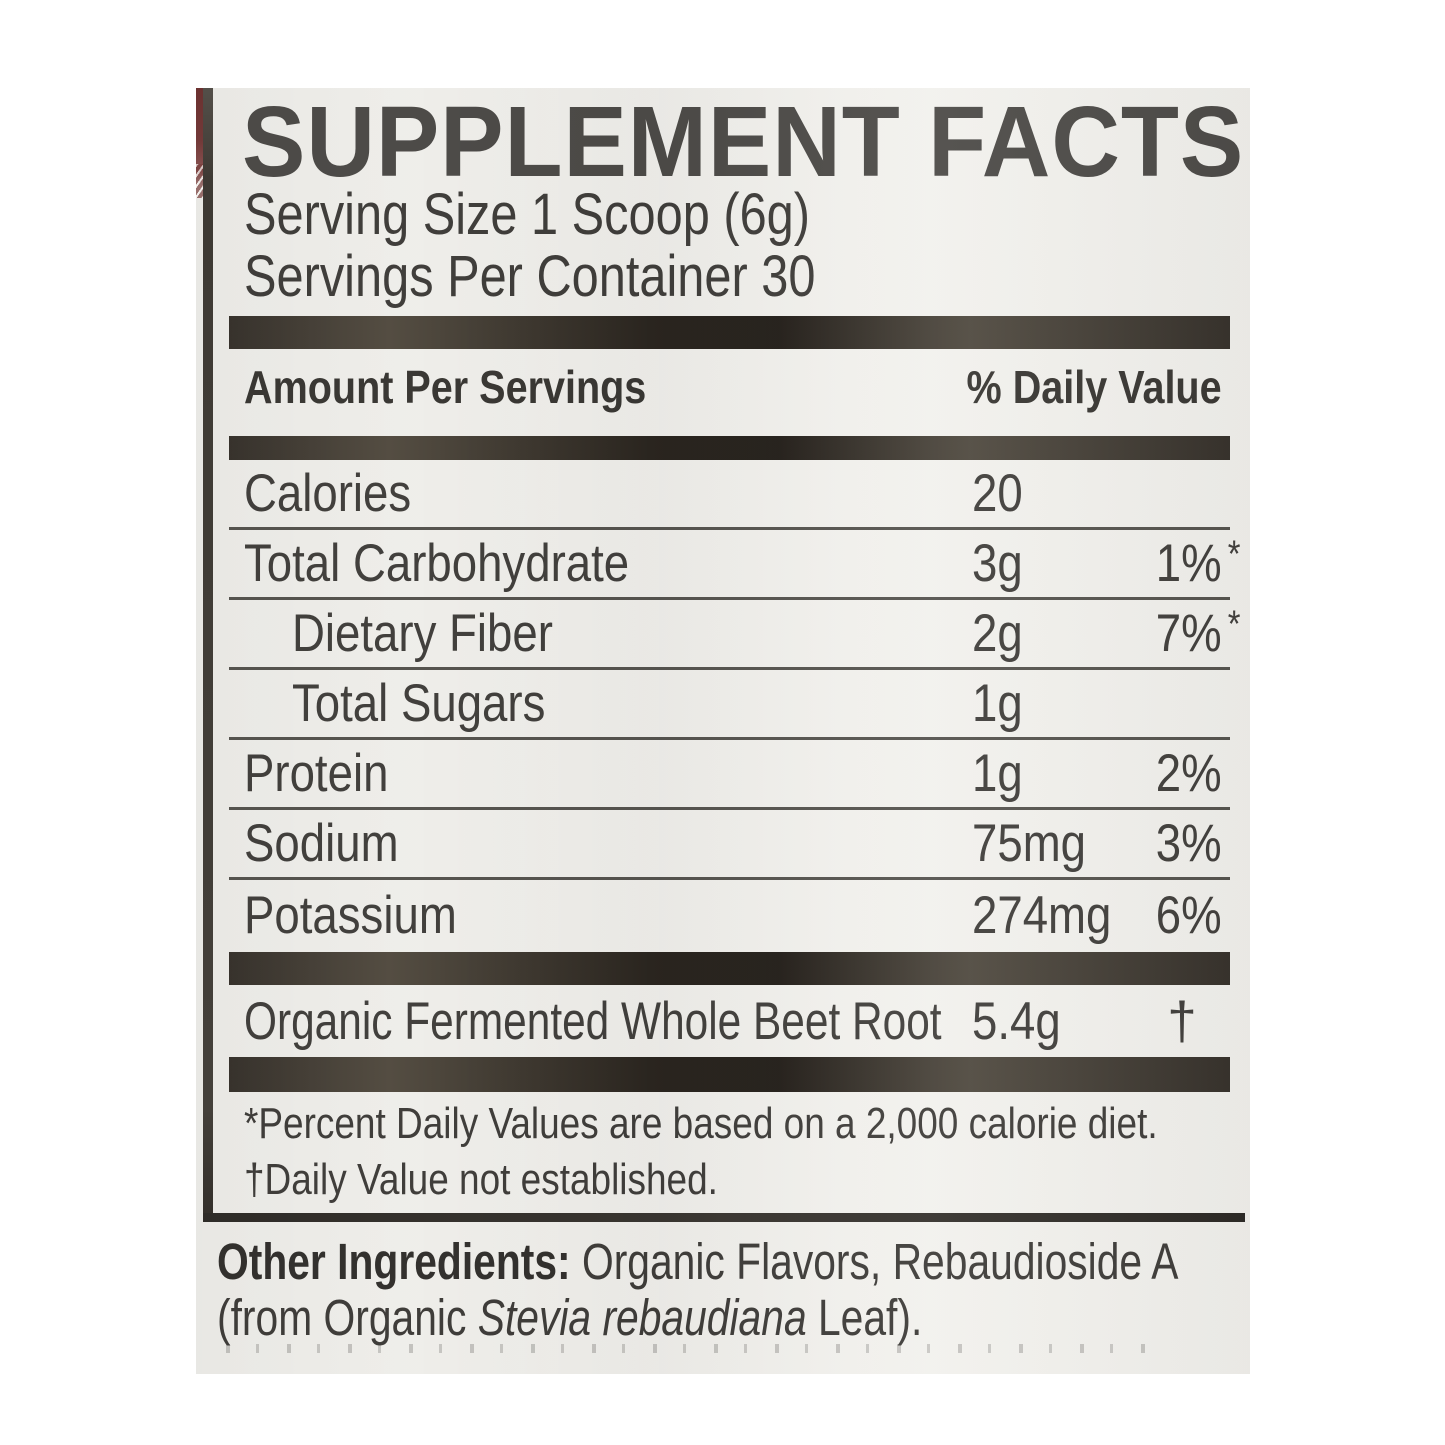 Image resolution: width=1445 pixels, height=1445 pixels. Describe the element at coordinates (419, 703) in the screenshot. I see `nutrient-name: Total Sugars` at that location.